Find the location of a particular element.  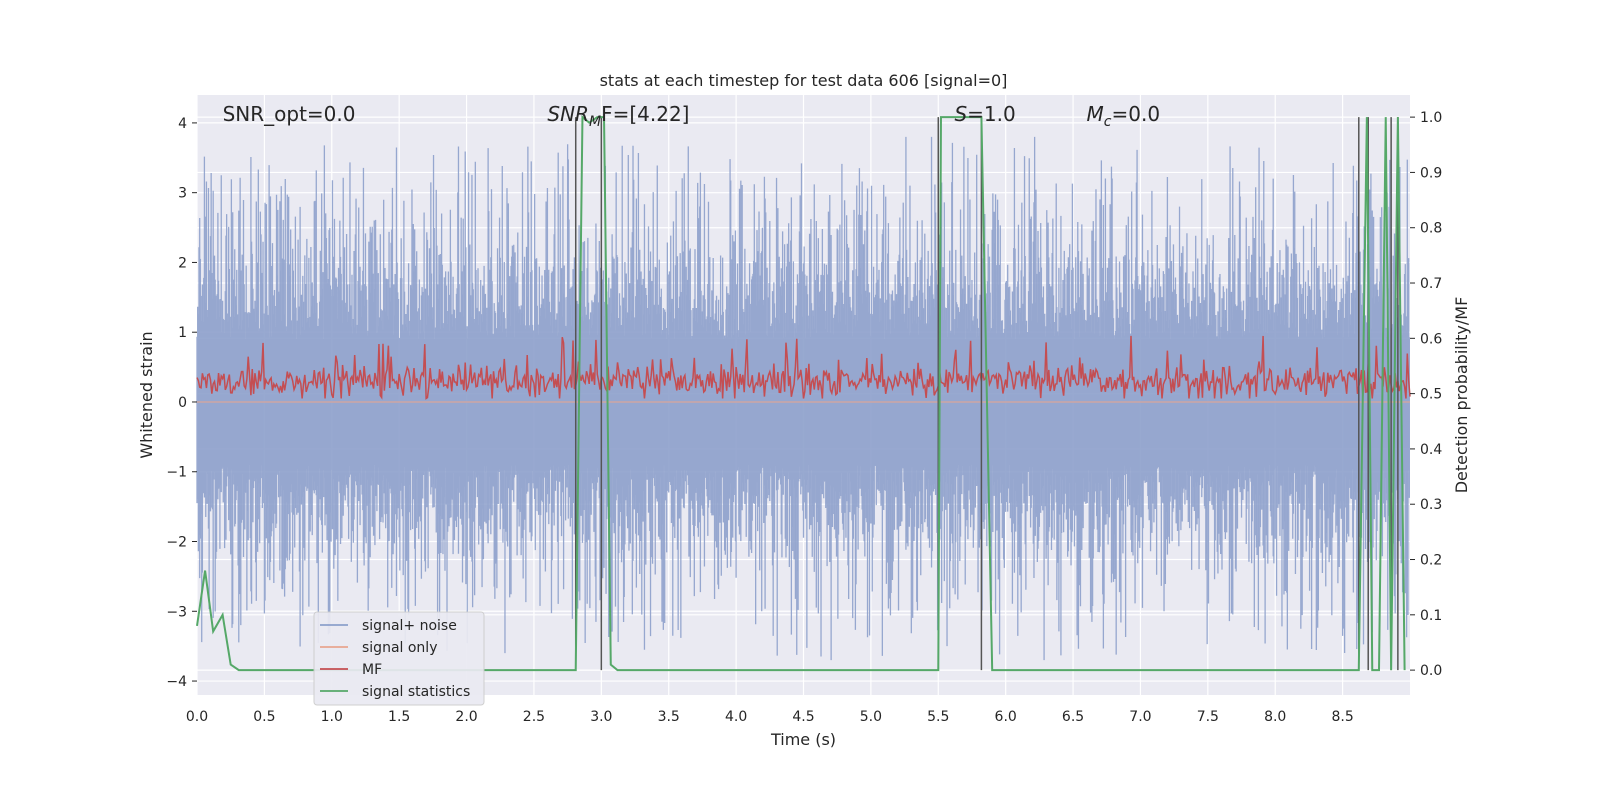

annotation-s-symbol: S is located at coordinates (960, 114).